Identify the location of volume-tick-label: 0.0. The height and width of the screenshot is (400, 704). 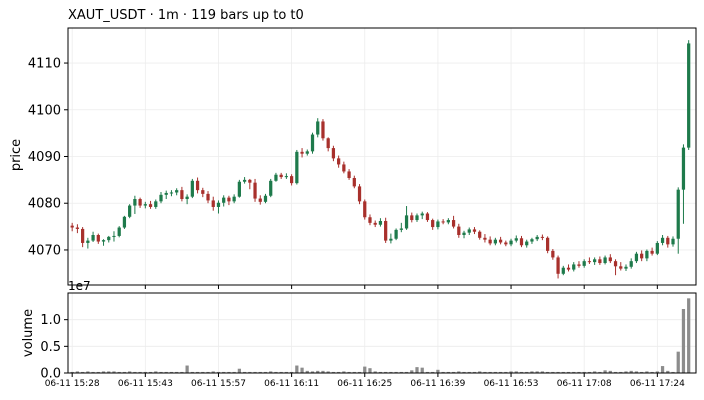
(50, 374).